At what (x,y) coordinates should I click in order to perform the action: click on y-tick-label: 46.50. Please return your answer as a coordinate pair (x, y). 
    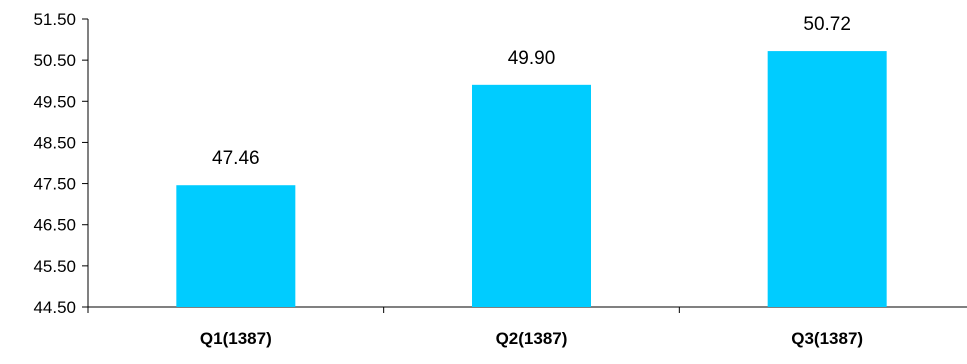
    Looking at the image, I should click on (54, 225).